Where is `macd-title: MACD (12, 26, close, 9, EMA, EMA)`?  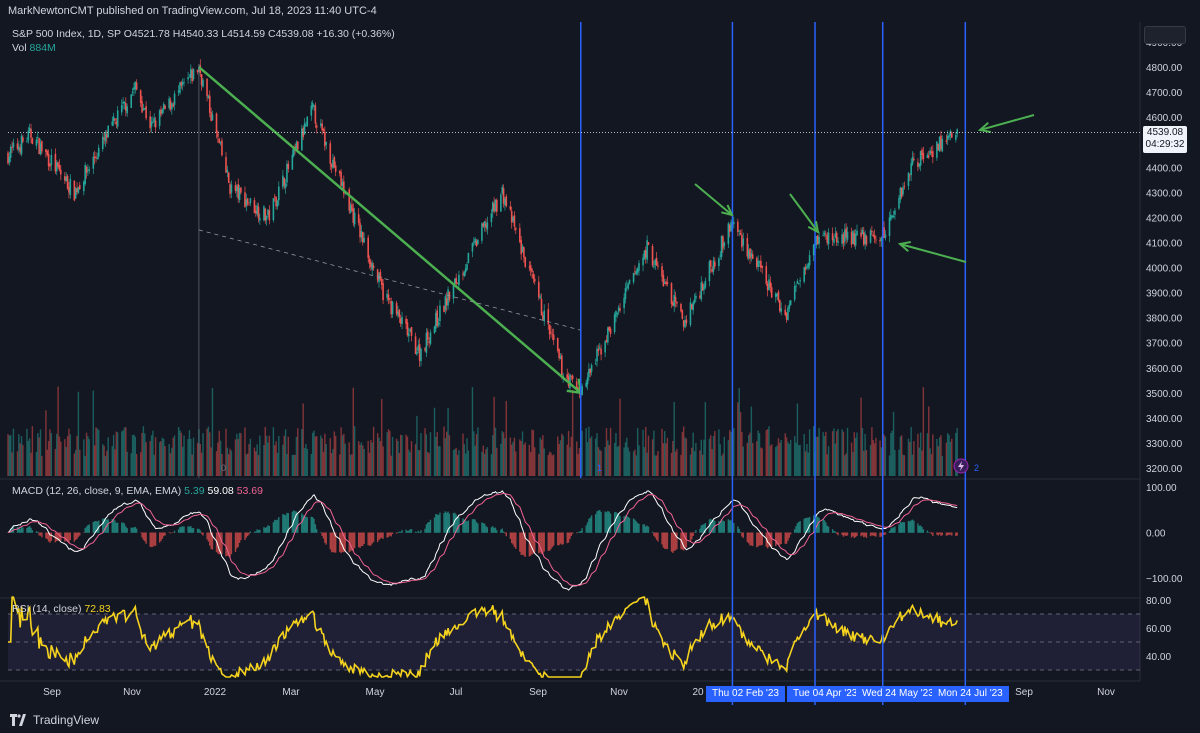 macd-title: MACD (12, 26, close, 9, EMA, EMA) is located at coordinates (97, 491).